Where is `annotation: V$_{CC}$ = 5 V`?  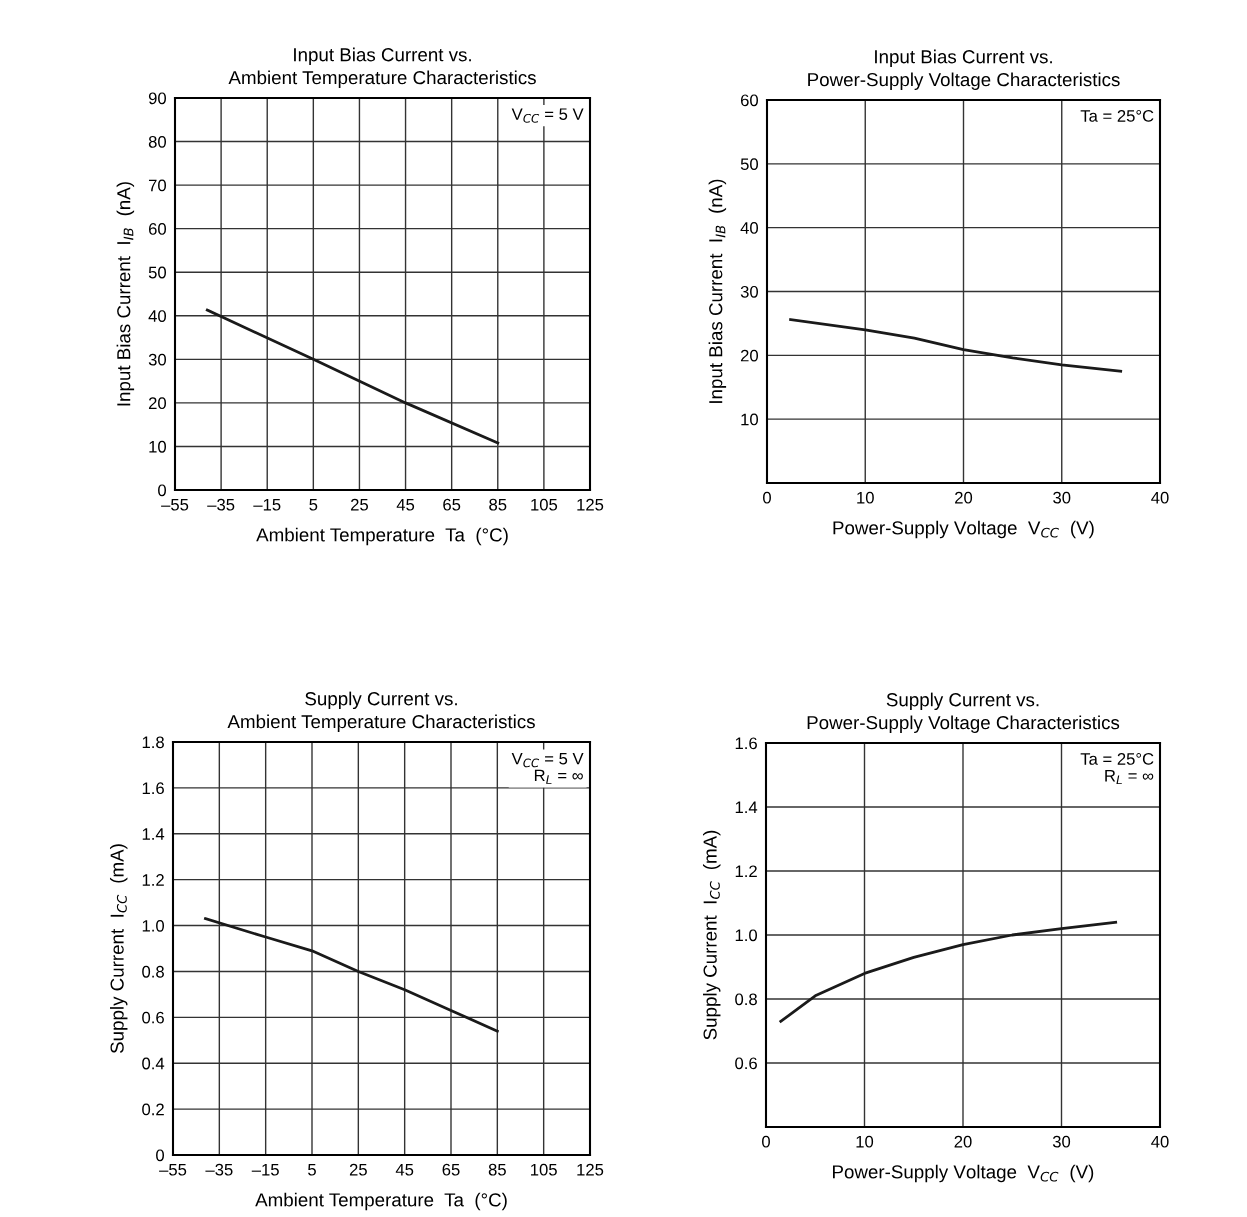 annotation: V$_{CC}$ = 5 V is located at coordinates (547, 115).